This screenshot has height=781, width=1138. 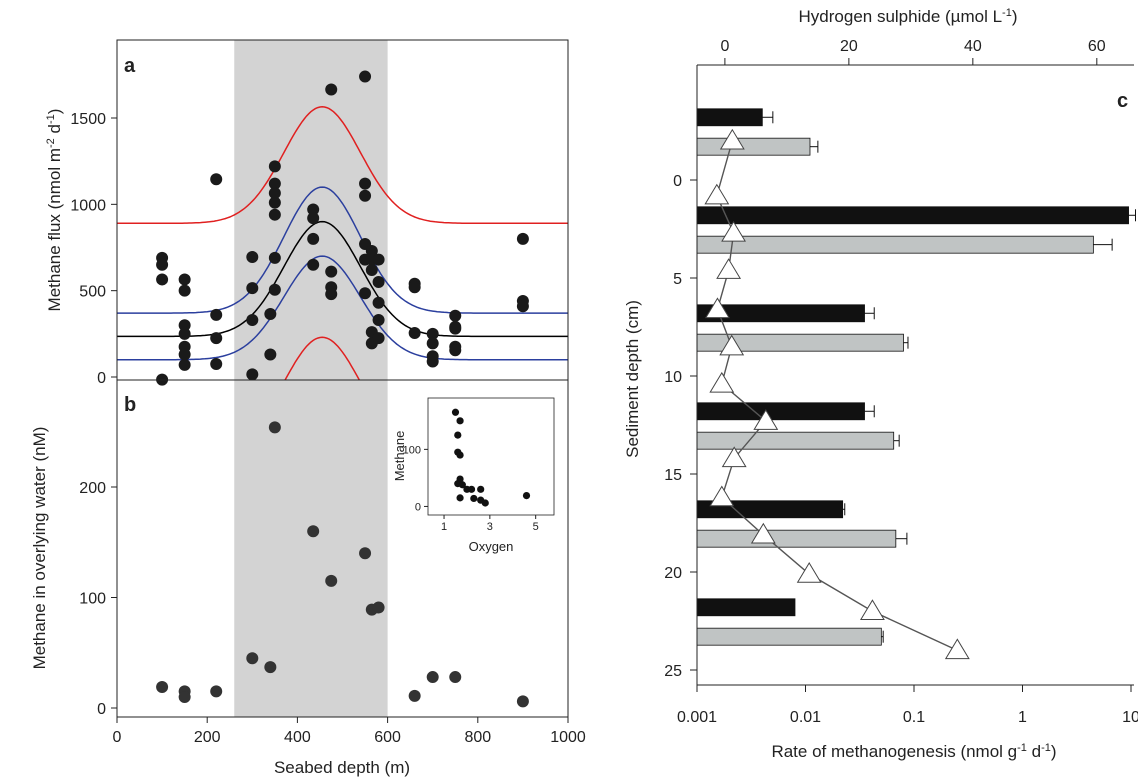 What do you see at coordinates (117, 737) in the screenshot?
I see `x-tick-label: 0` at bounding box center [117, 737].